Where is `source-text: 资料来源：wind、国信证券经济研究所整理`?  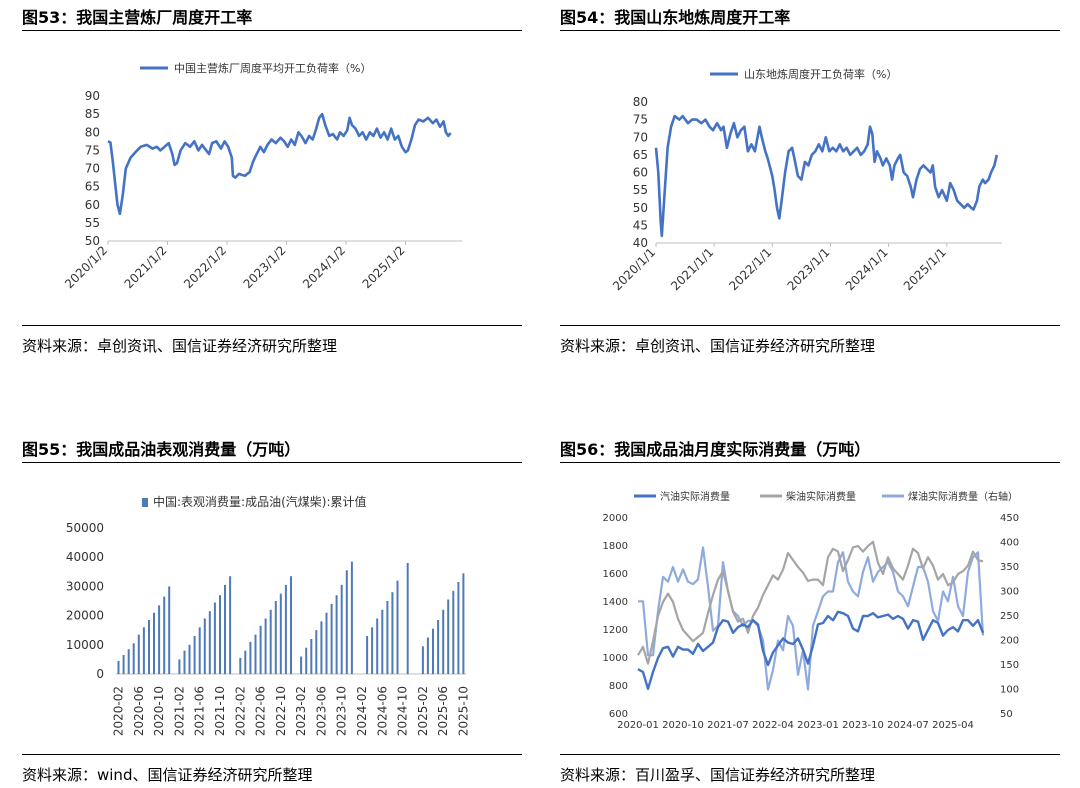 source-text: 资料来源：wind、国信证券经济研究所整理 is located at coordinates (167, 775).